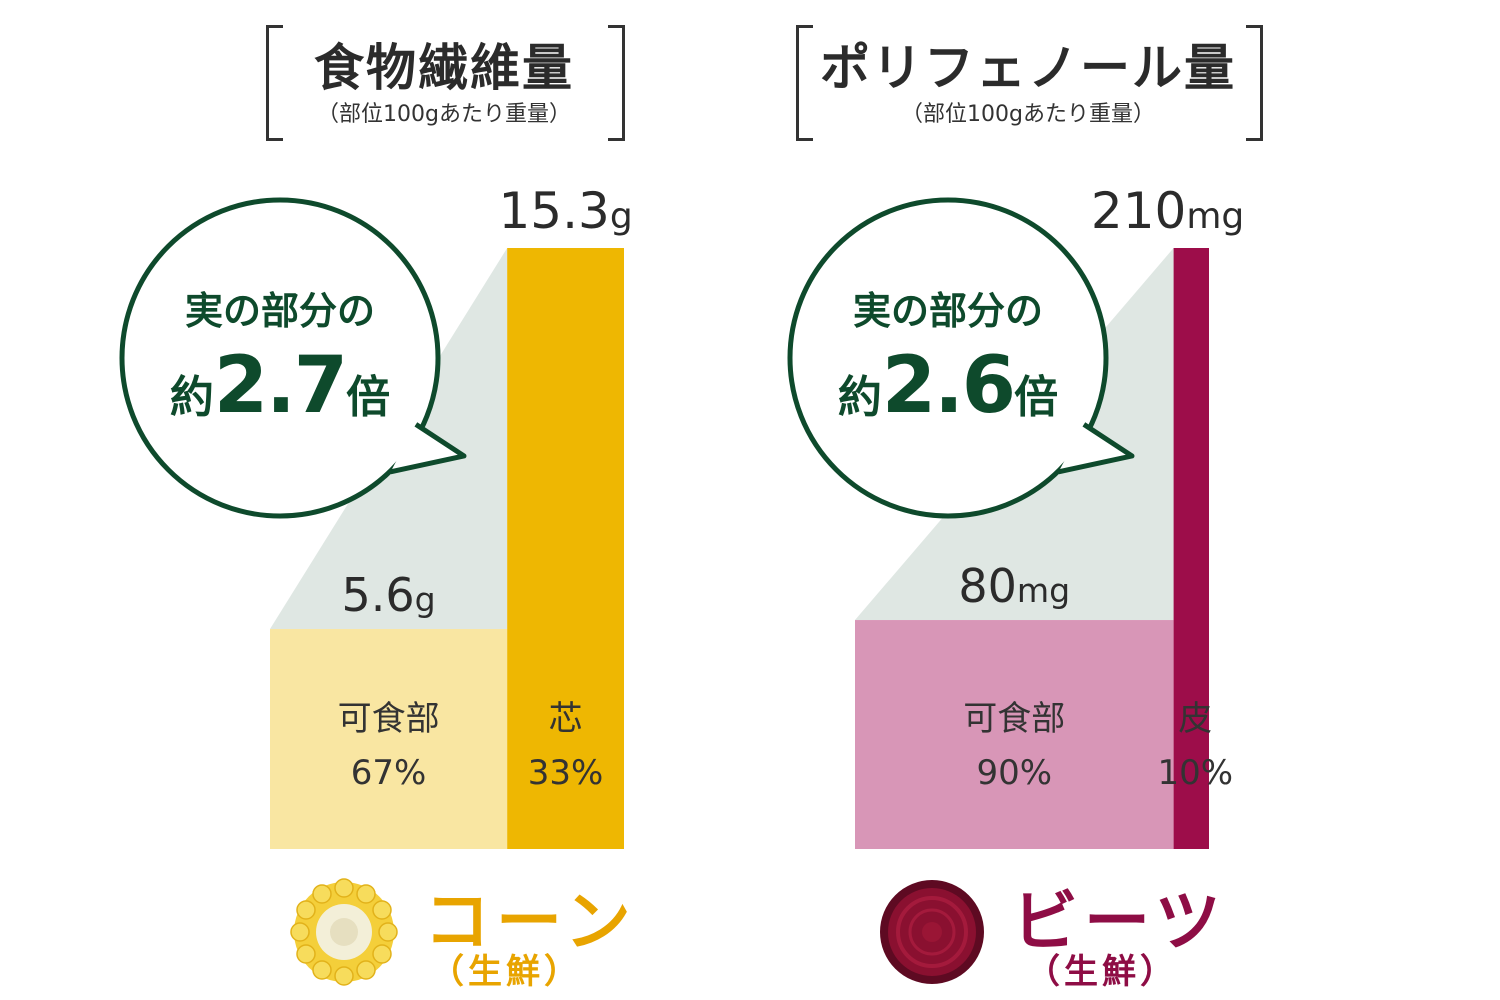 This screenshot has width=1500, height=1000. What do you see at coordinates (389, 773) in the screenshot?
I see `share-label-edible: 67%` at bounding box center [389, 773].